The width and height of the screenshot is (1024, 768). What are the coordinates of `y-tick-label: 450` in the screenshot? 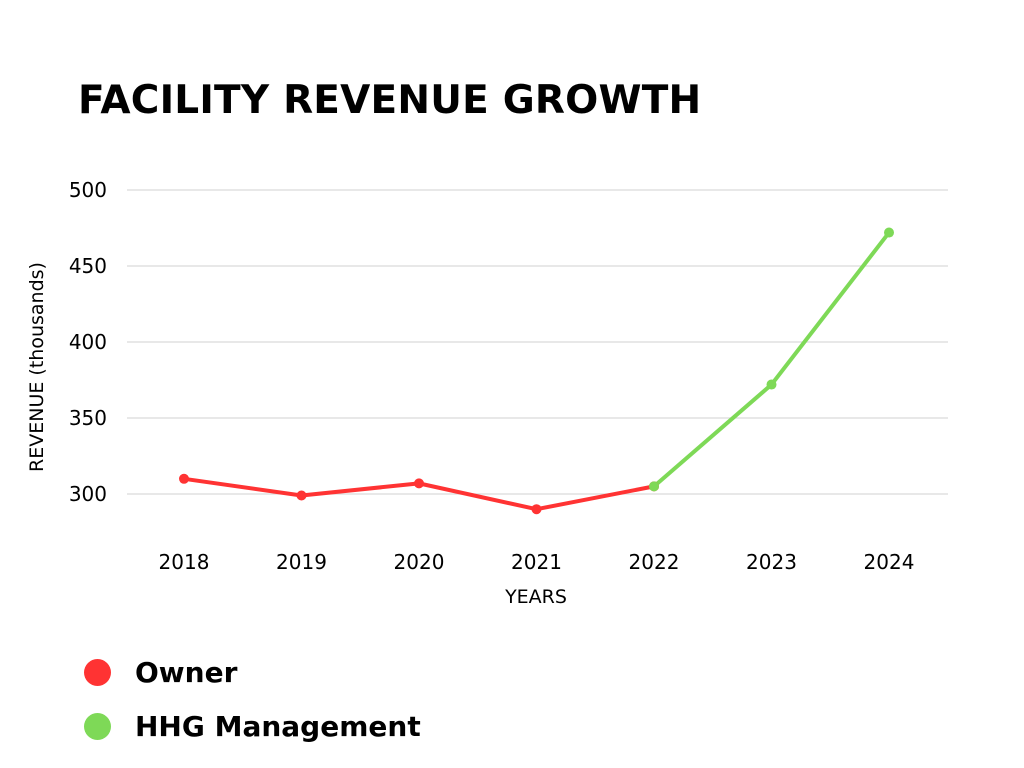 It's located at (88, 266).